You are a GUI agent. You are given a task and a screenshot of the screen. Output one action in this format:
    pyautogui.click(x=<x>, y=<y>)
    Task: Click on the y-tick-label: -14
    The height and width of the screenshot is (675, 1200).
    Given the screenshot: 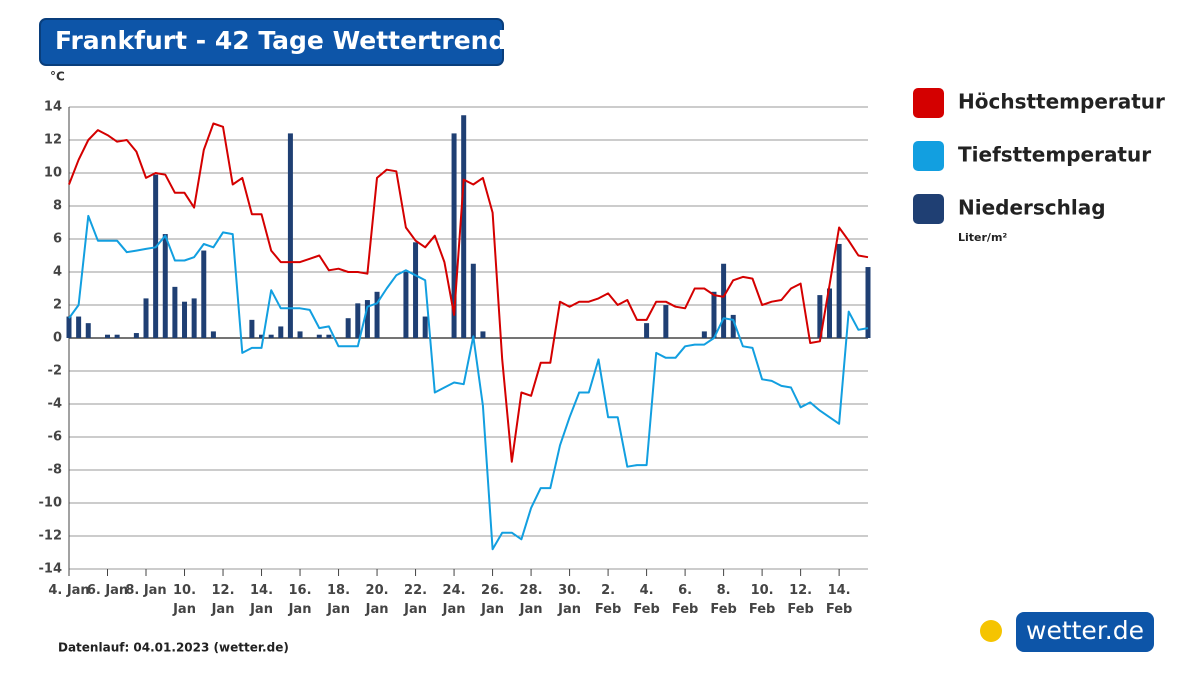 What is the action you would take?
    pyautogui.click(x=51, y=569)
    